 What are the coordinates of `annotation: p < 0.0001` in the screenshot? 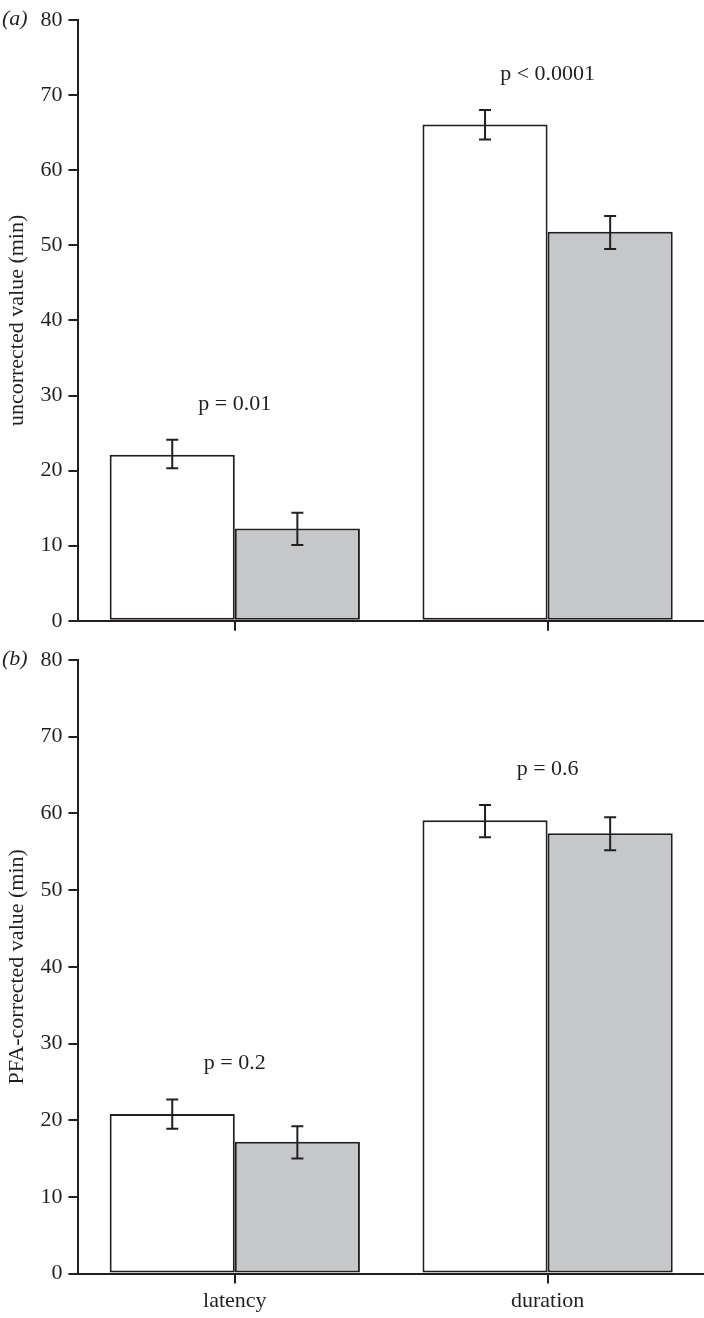 It's located at (548, 73).